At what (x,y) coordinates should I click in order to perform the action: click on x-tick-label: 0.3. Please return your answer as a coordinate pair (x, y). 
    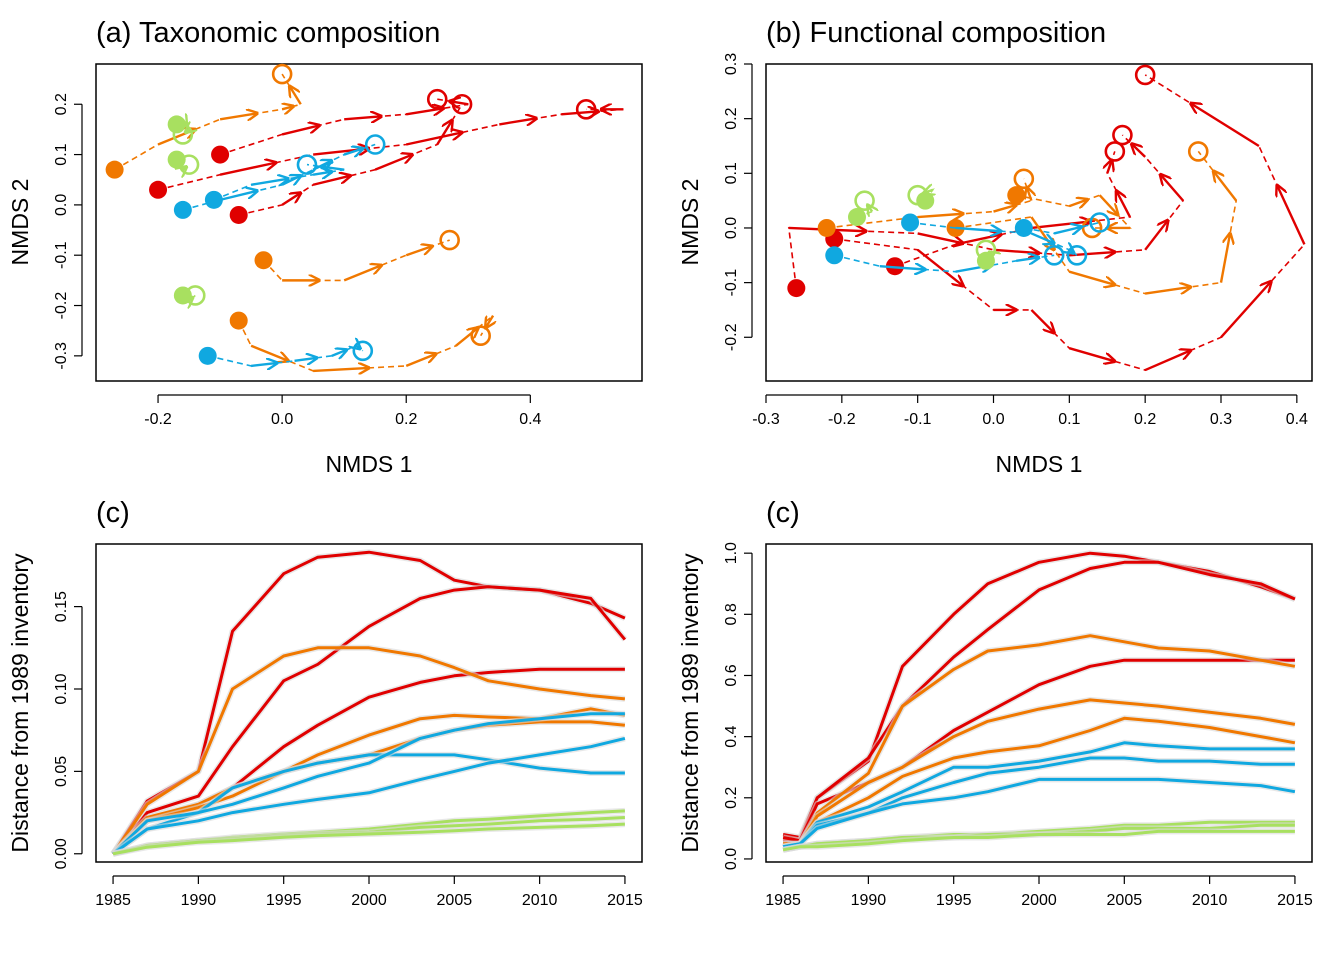
    Looking at the image, I should click on (1221, 419).